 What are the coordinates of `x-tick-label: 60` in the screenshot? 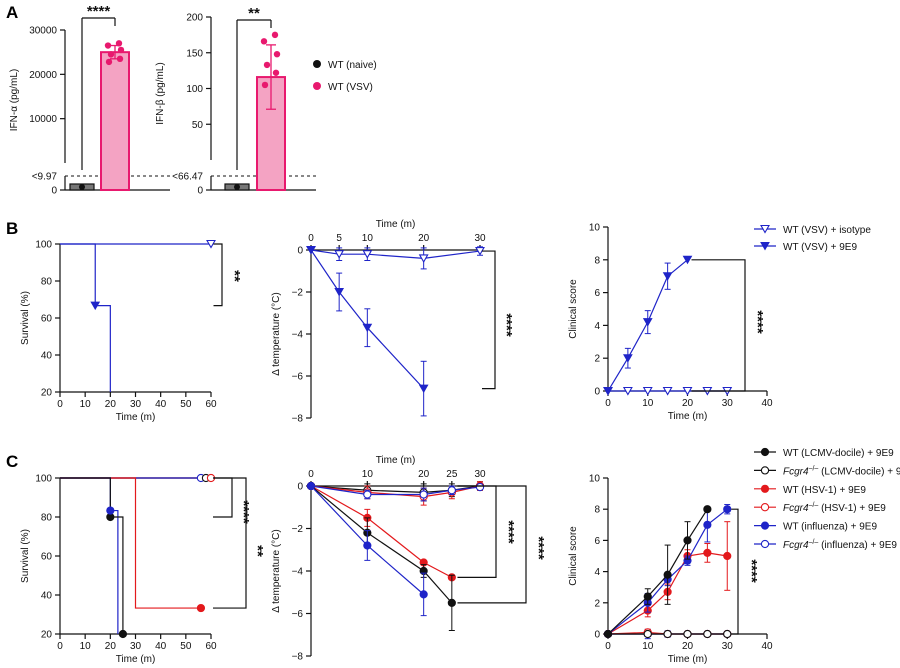 It's located at (211, 404).